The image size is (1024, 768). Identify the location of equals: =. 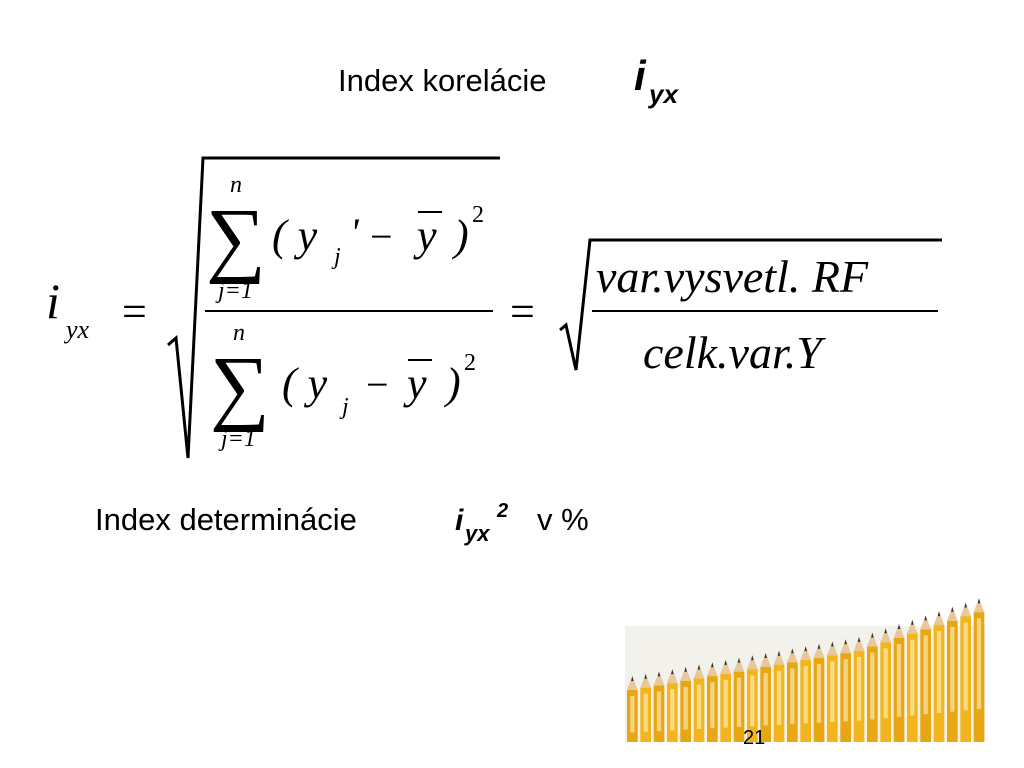
(522, 311).